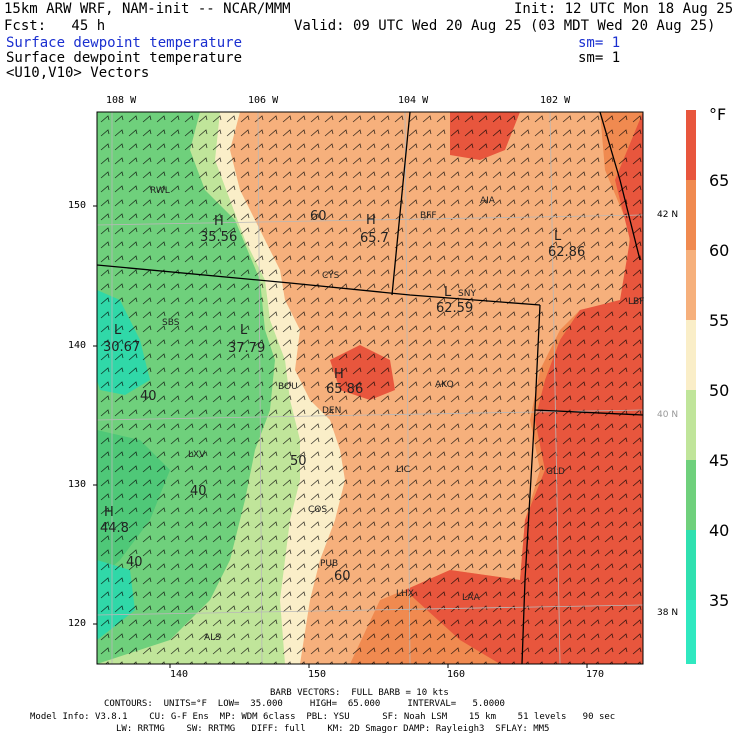 The width and height of the screenshot is (740, 740). What do you see at coordinates (555, 100) in the screenshot?
I see `lon-label-102: 102 W` at bounding box center [555, 100].